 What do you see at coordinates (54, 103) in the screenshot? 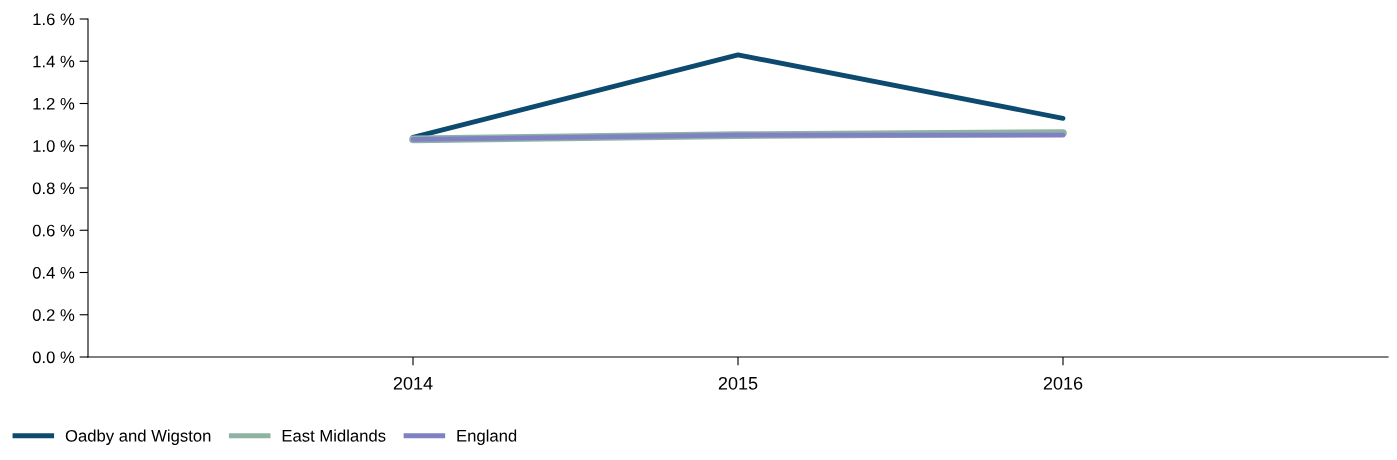
I see `y-tick-label: 1.2 %` at bounding box center [54, 103].